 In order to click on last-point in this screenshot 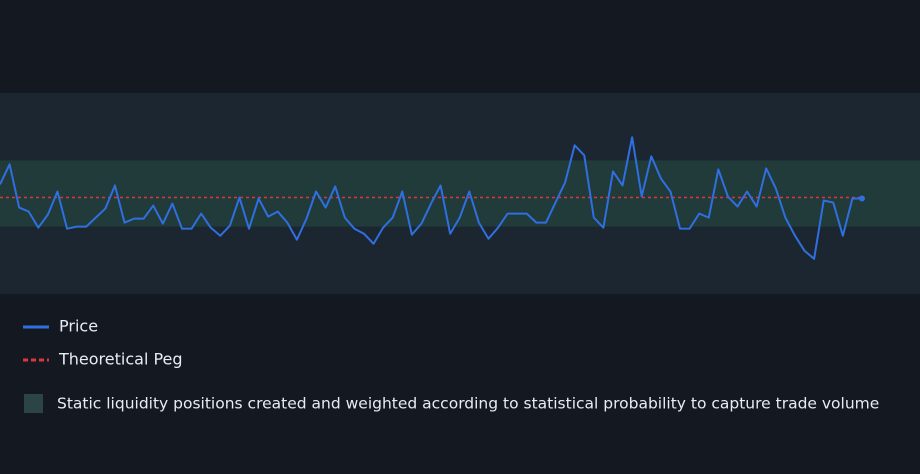, I will do `click(862, 198)`.